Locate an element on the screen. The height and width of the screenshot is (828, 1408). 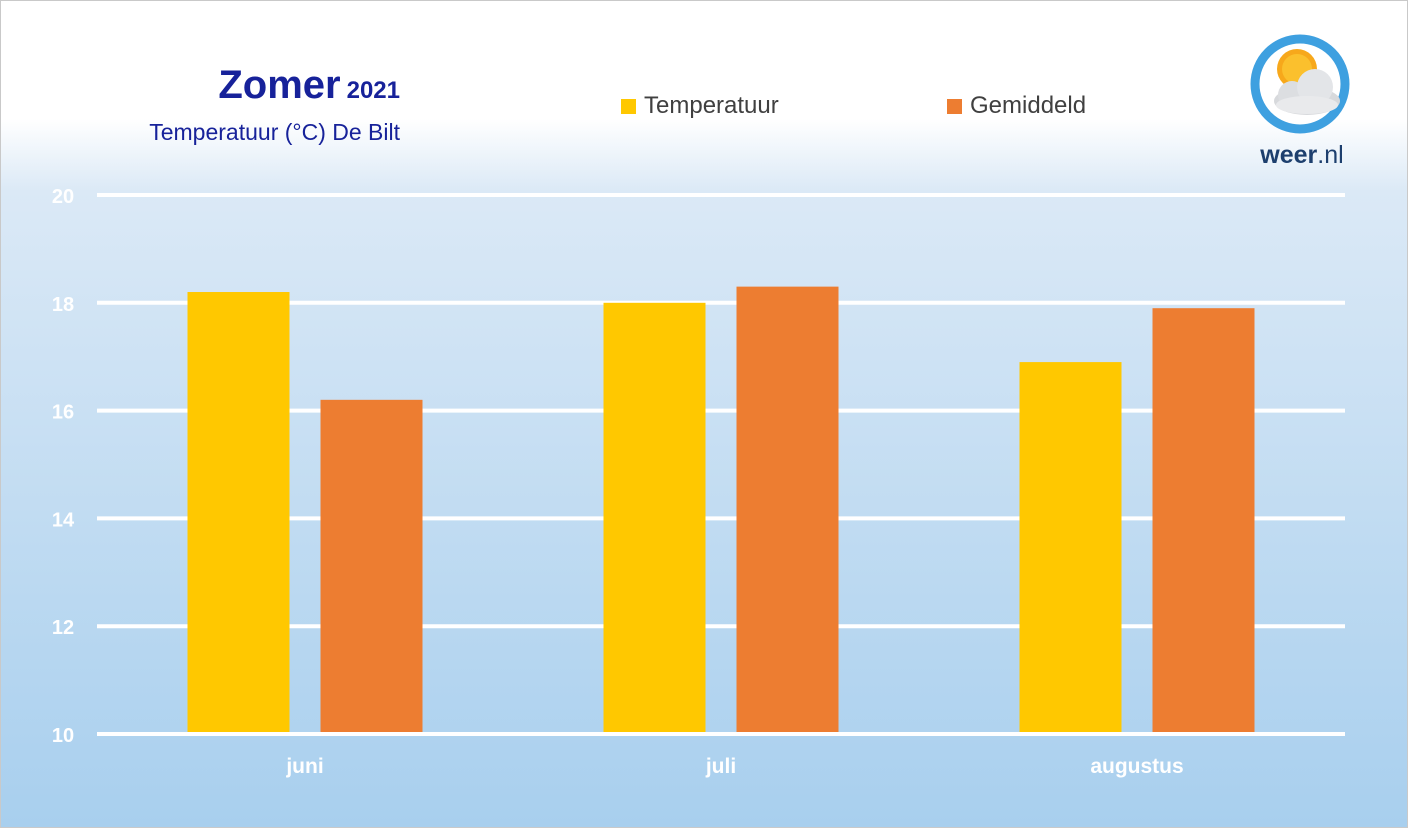
x-tick-labels: juni juli augustus is located at coordinates (734, 766).